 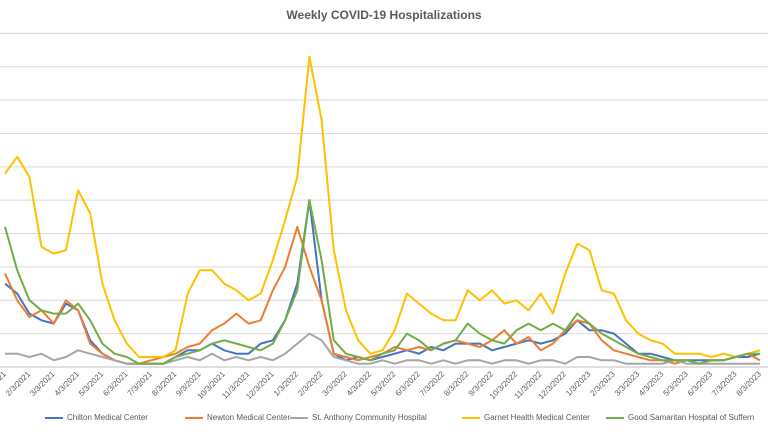 I want to click on x-tick-label: 6/3/2021, so click(x=115, y=383).